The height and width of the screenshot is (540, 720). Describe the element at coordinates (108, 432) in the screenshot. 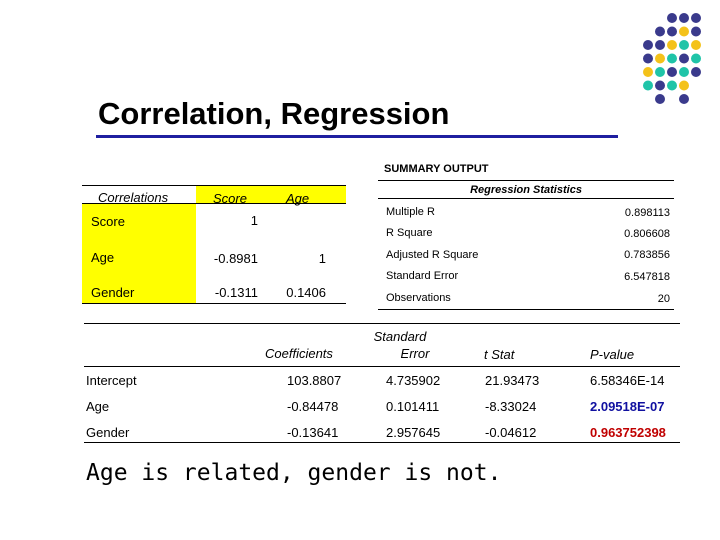

I see `coef-row-label: Gender` at that location.